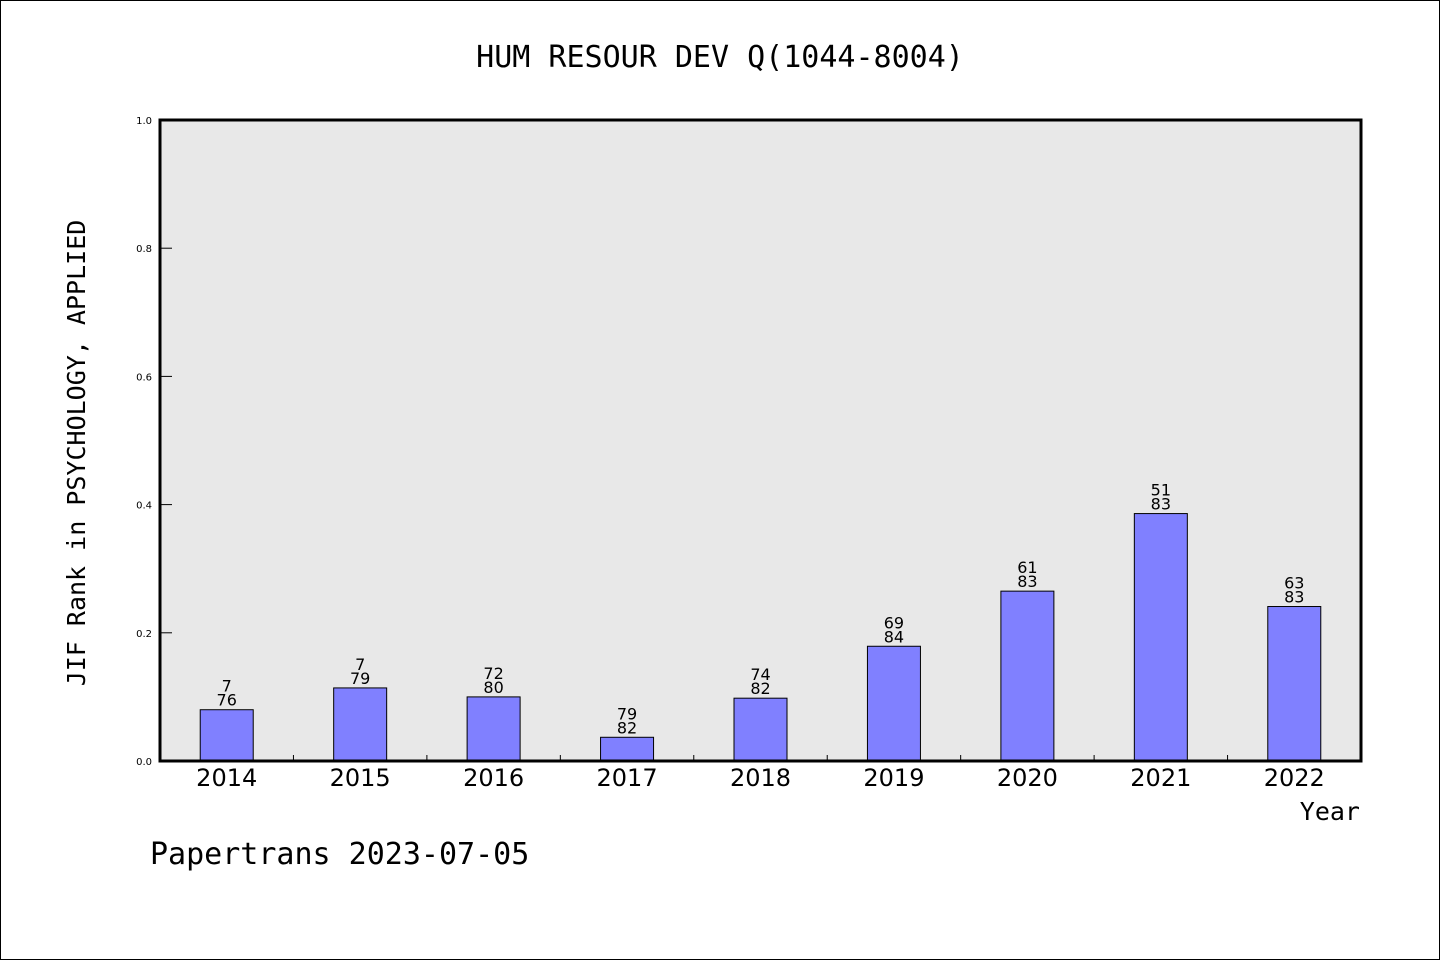 This screenshot has height=960, width=1440. What do you see at coordinates (360, 724) in the screenshot?
I see `bar-2015` at bounding box center [360, 724].